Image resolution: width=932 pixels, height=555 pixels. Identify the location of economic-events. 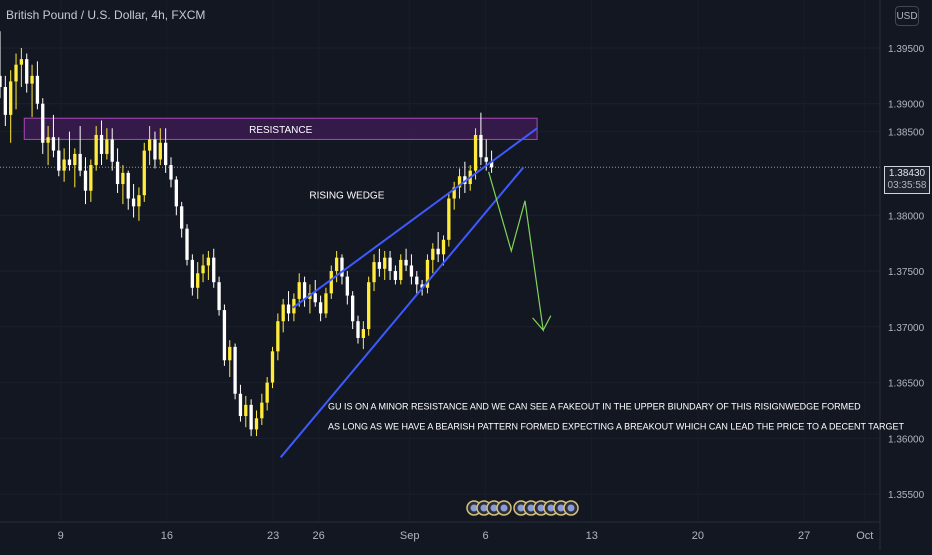
(522, 508).